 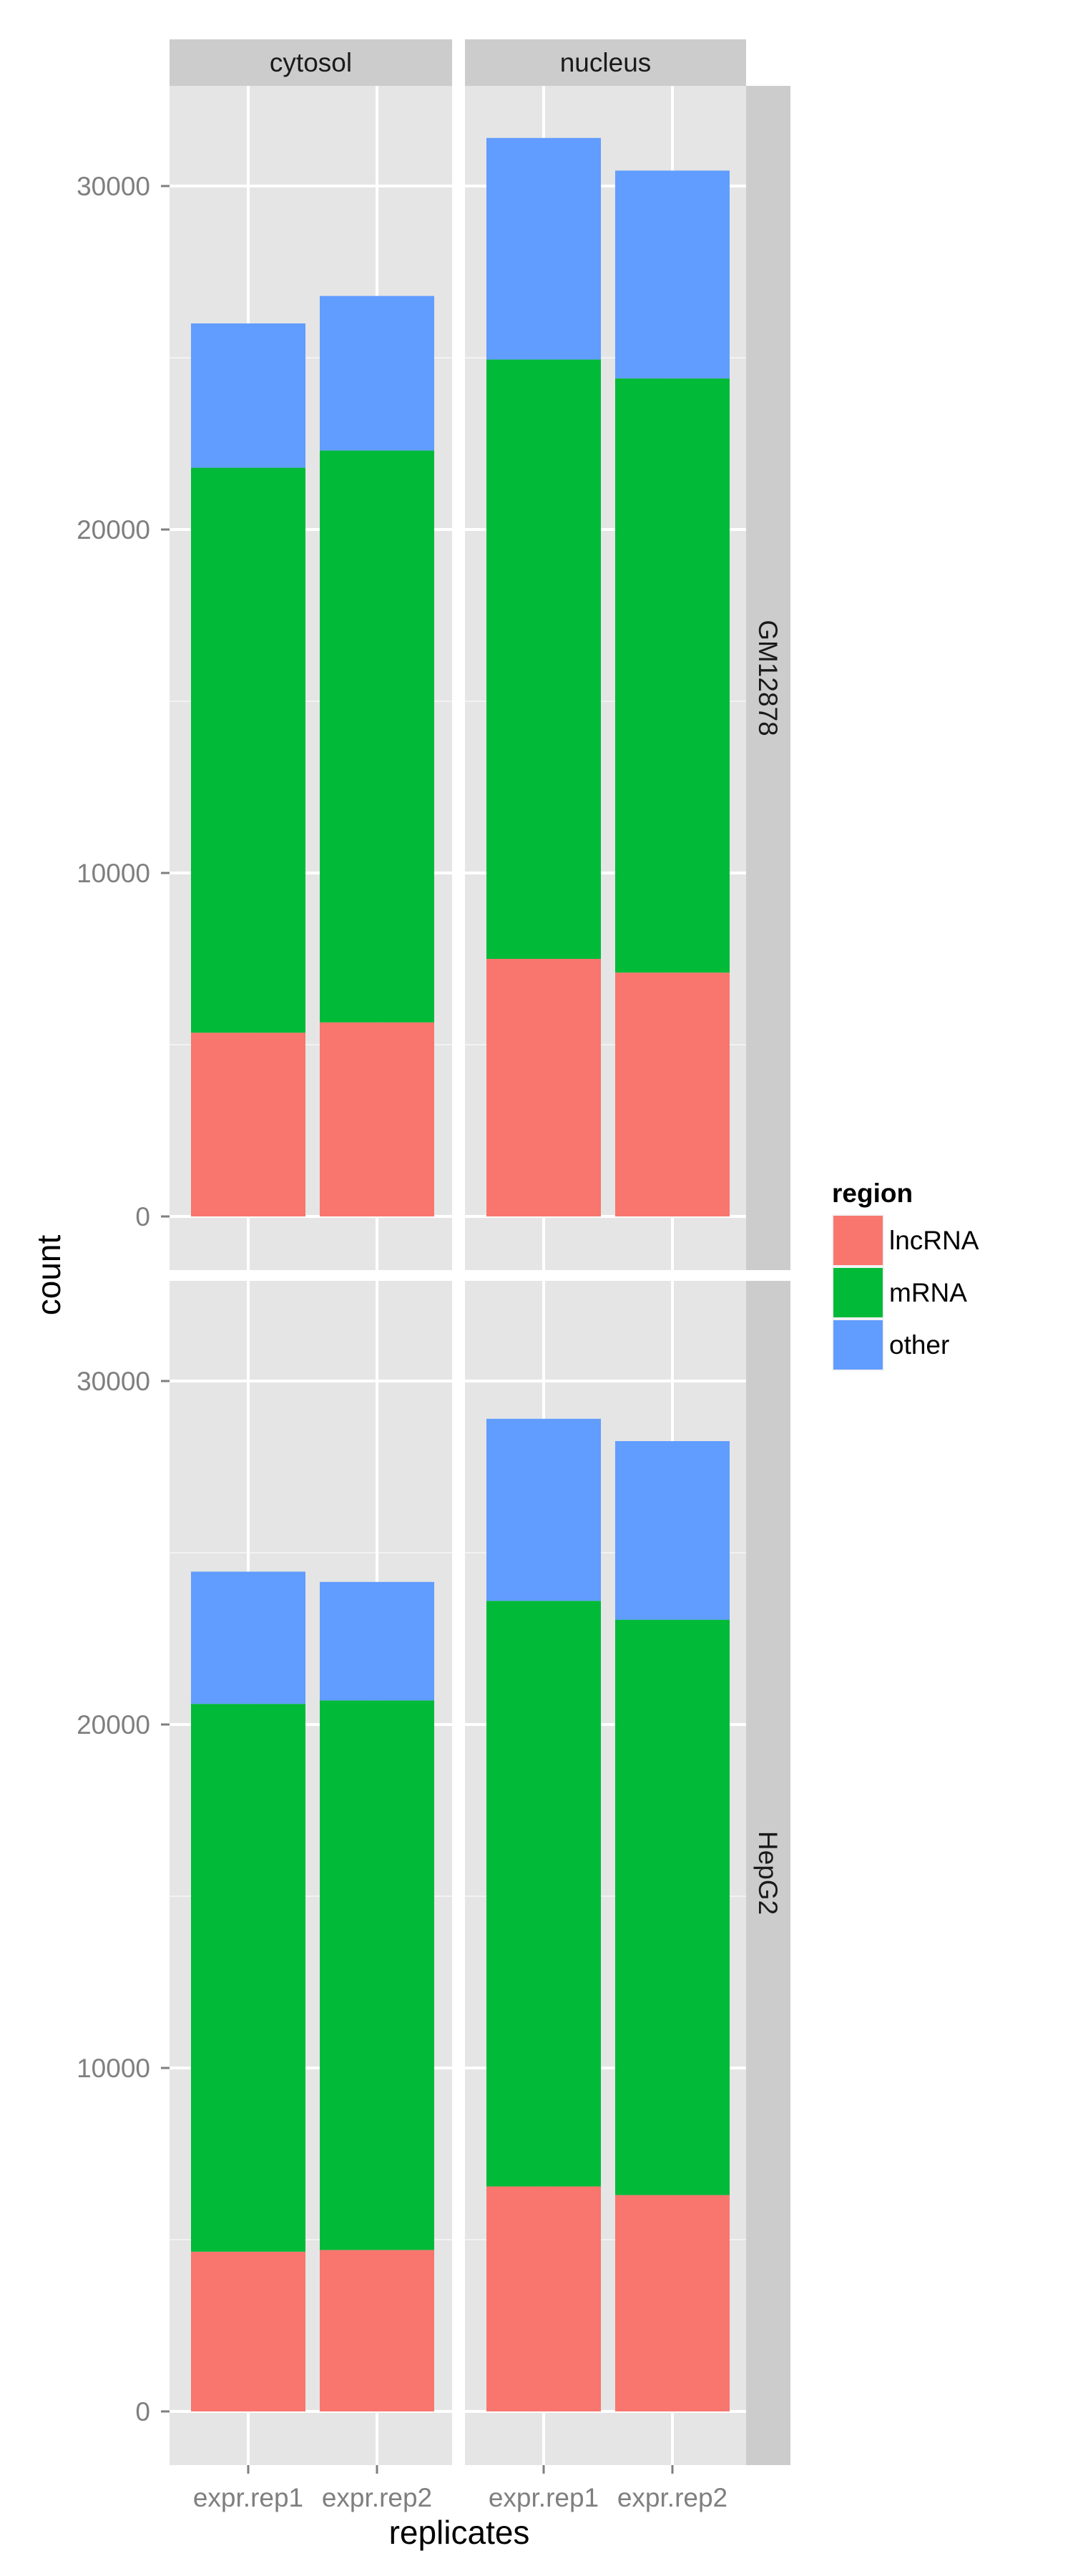 I want to click on strip-label-nucleus: nucleus, so click(x=606, y=62).